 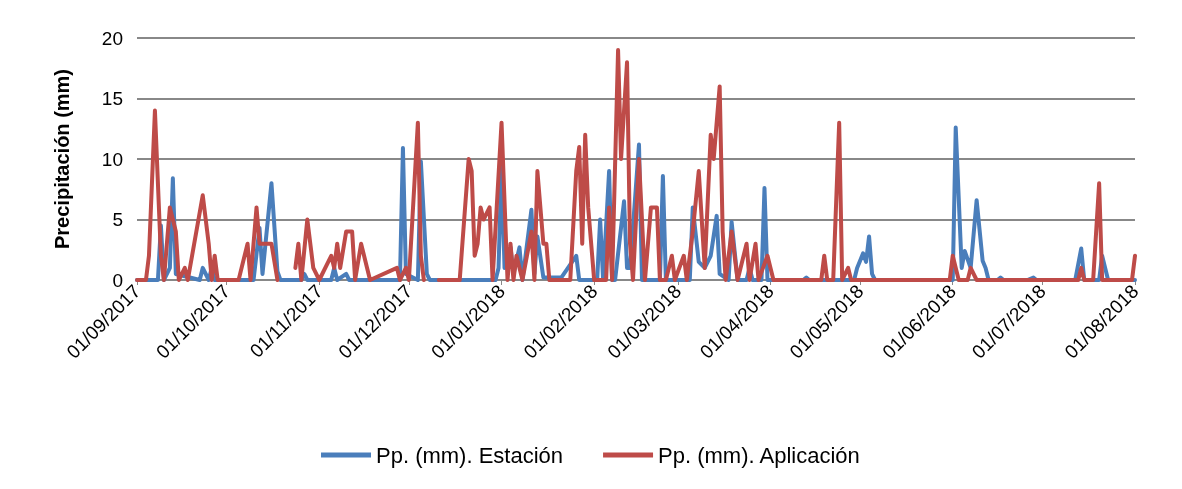 What do you see at coordinates (117, 219) in the screenshot?
I see `y-tick-label: 5` at bounding box center [117, 219].